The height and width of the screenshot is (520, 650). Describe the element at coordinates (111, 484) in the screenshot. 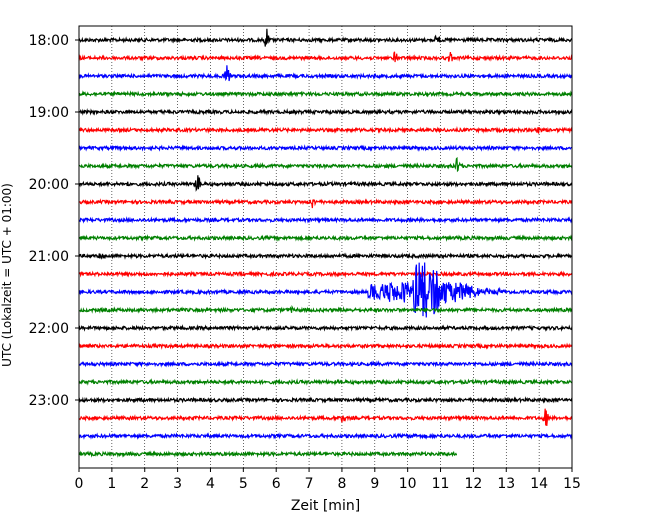

I see `x-tick-label: 1` at that location.